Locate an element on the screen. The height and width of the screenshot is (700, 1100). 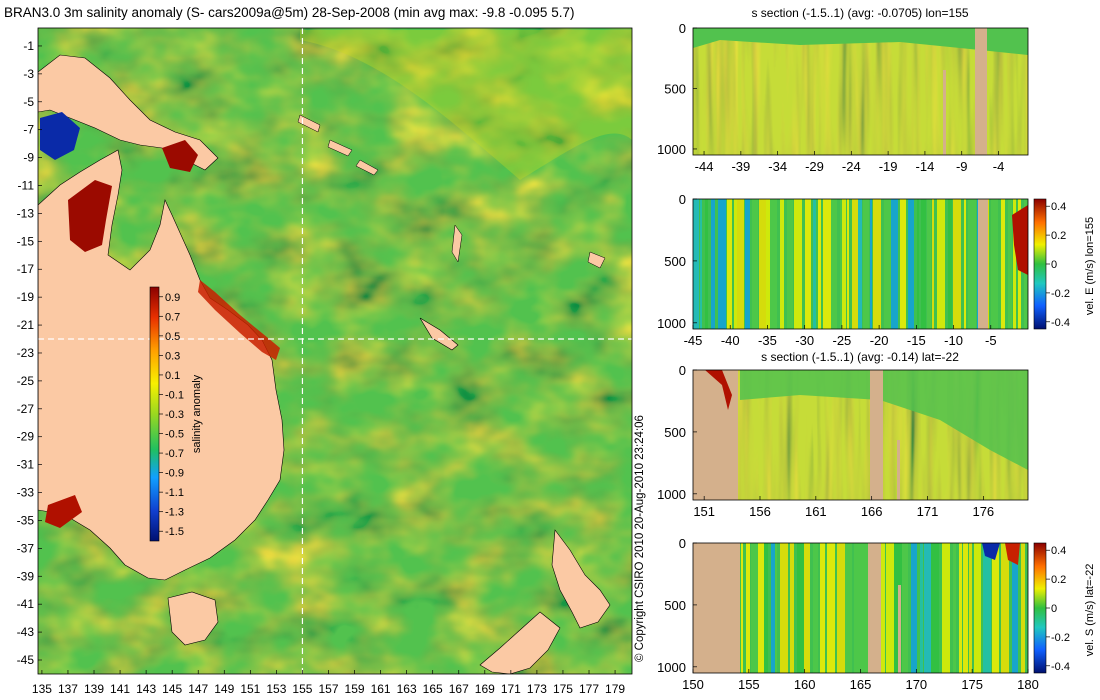
section-1-x-tick-label: -29 is located at coordinates (814, 166).